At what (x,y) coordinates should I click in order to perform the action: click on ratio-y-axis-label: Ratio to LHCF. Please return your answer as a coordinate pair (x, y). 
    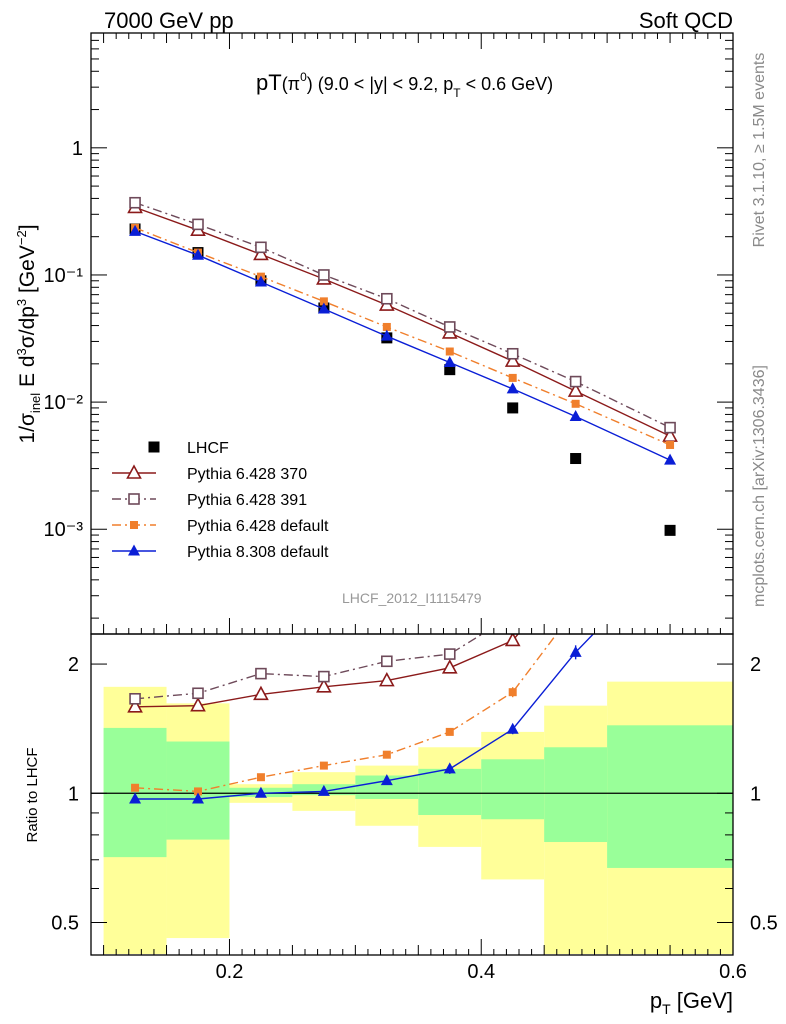
    Looking at the image, I should click on (32, 794).